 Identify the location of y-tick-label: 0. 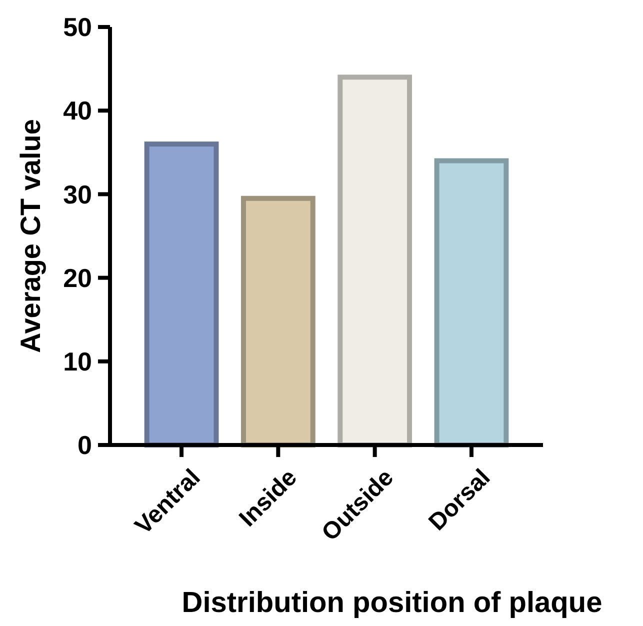
(85, 445).